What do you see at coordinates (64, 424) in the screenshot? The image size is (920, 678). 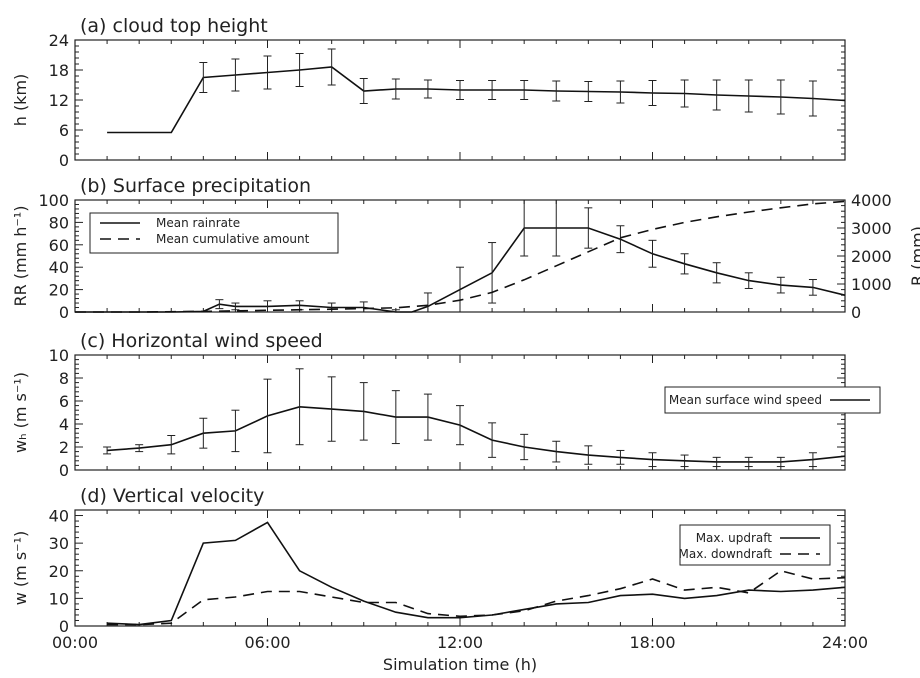 I see `y-tick-label: 4` at bounding box center [64, 424].